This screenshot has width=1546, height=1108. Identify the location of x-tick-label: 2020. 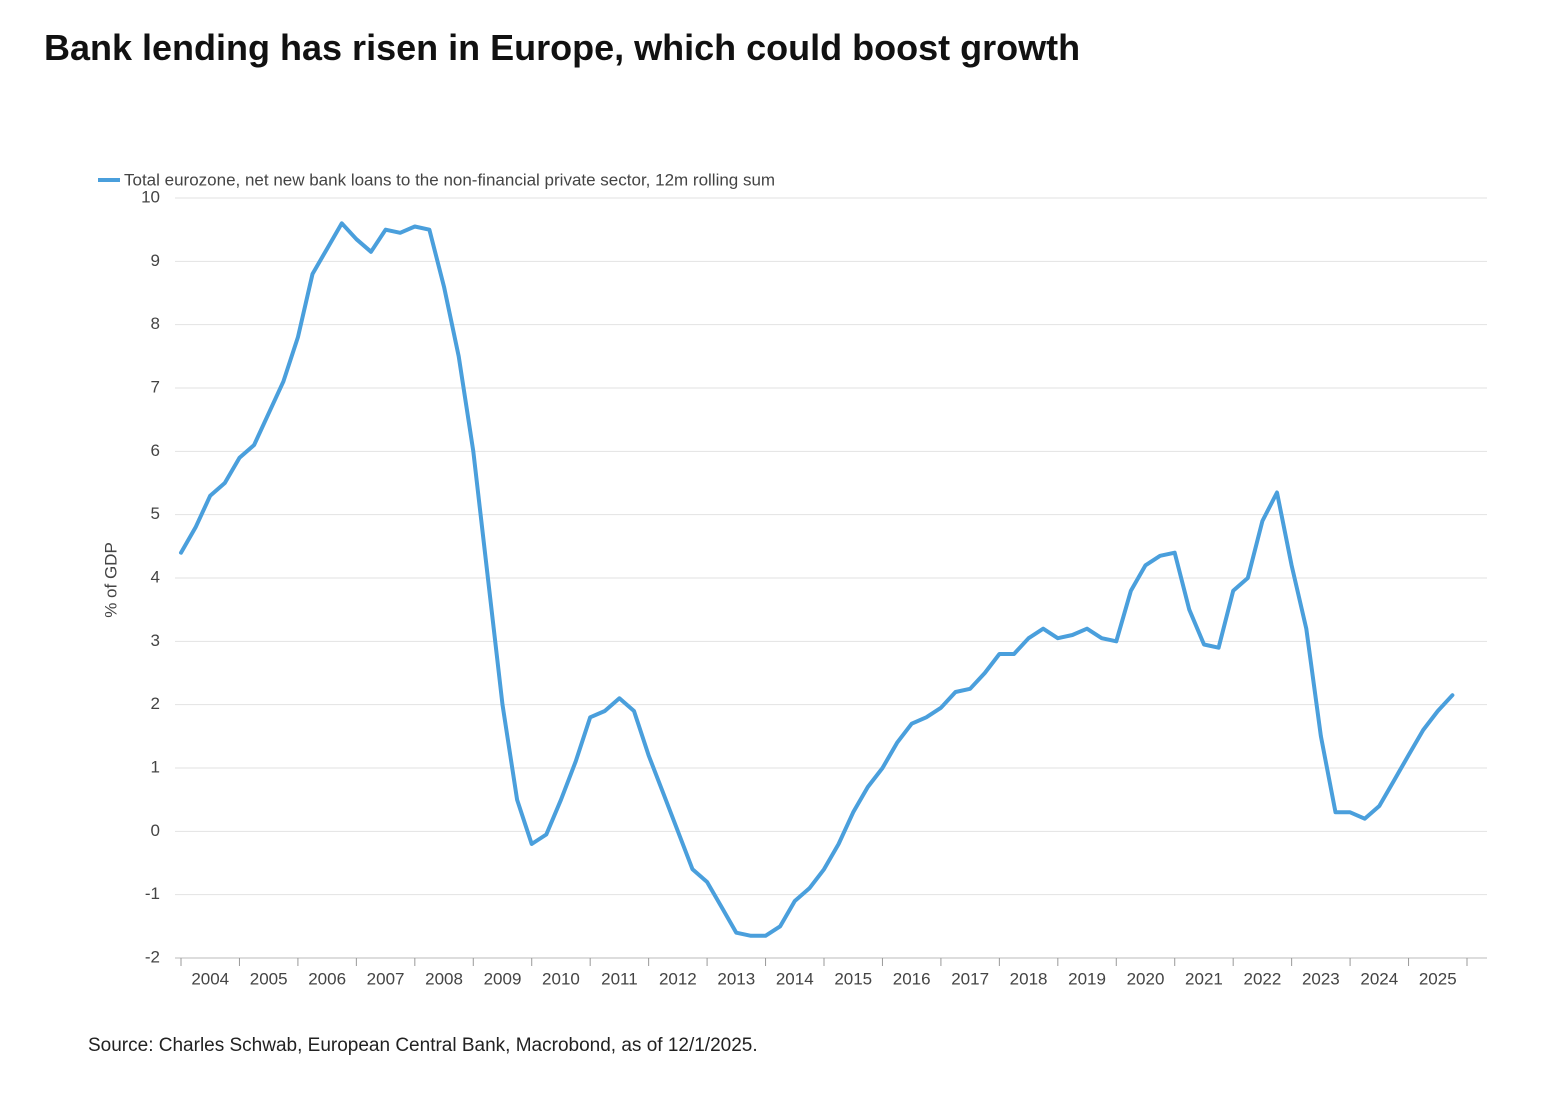
(1146, 978).